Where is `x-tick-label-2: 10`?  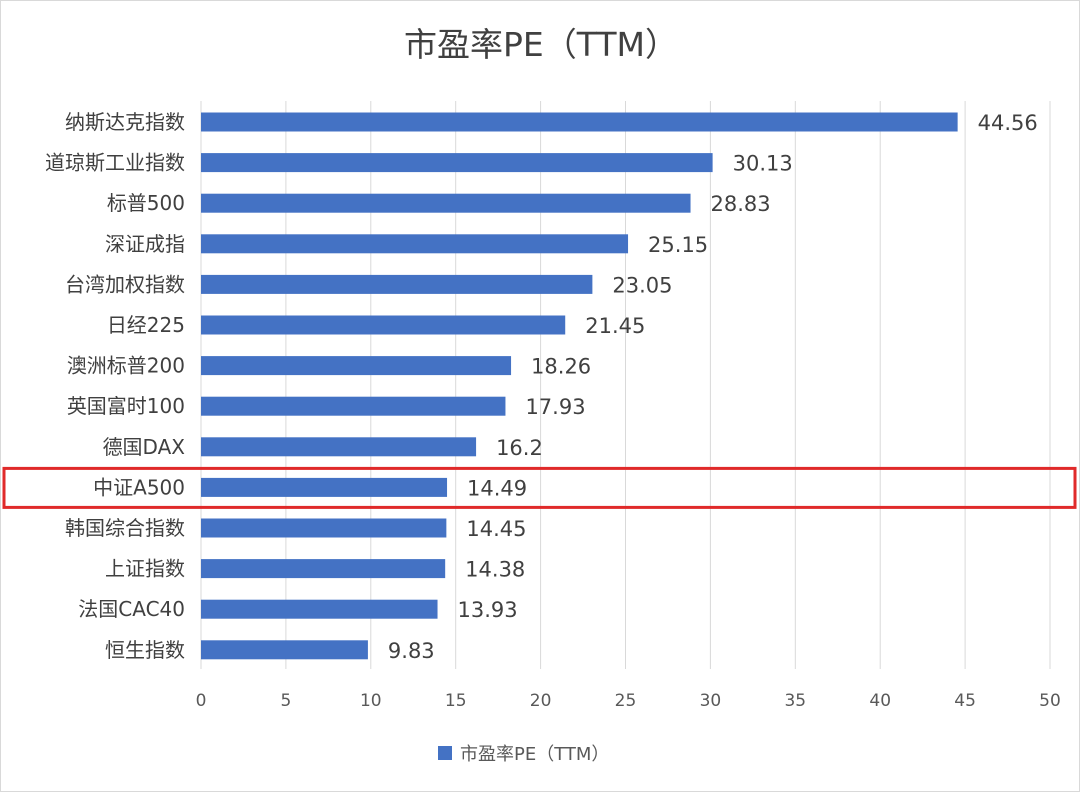
x-tick-label-2: 10 is located at coordinates (371, 701).